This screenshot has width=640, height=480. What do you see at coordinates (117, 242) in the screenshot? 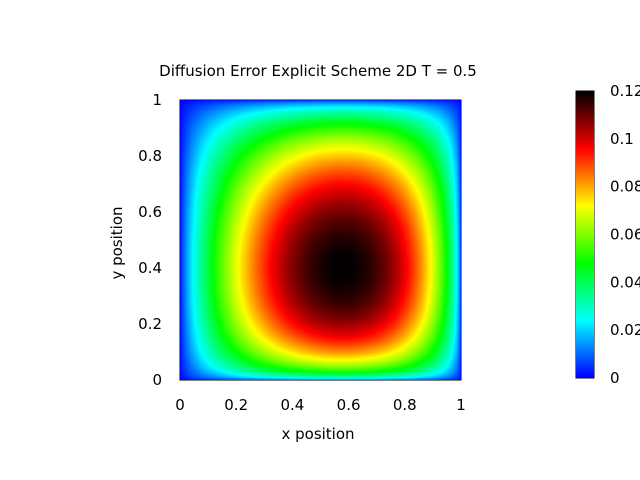
I see `y-axis-label: y position` at bounding box center [117, 242].